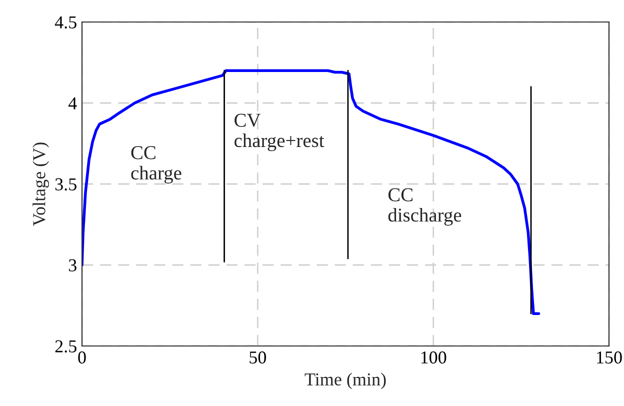 This screenshot has height=406, width=624. Describe the element at coordinates (65, 184) in the screenshot. I see `y-tick-label: 3.5` at that location.